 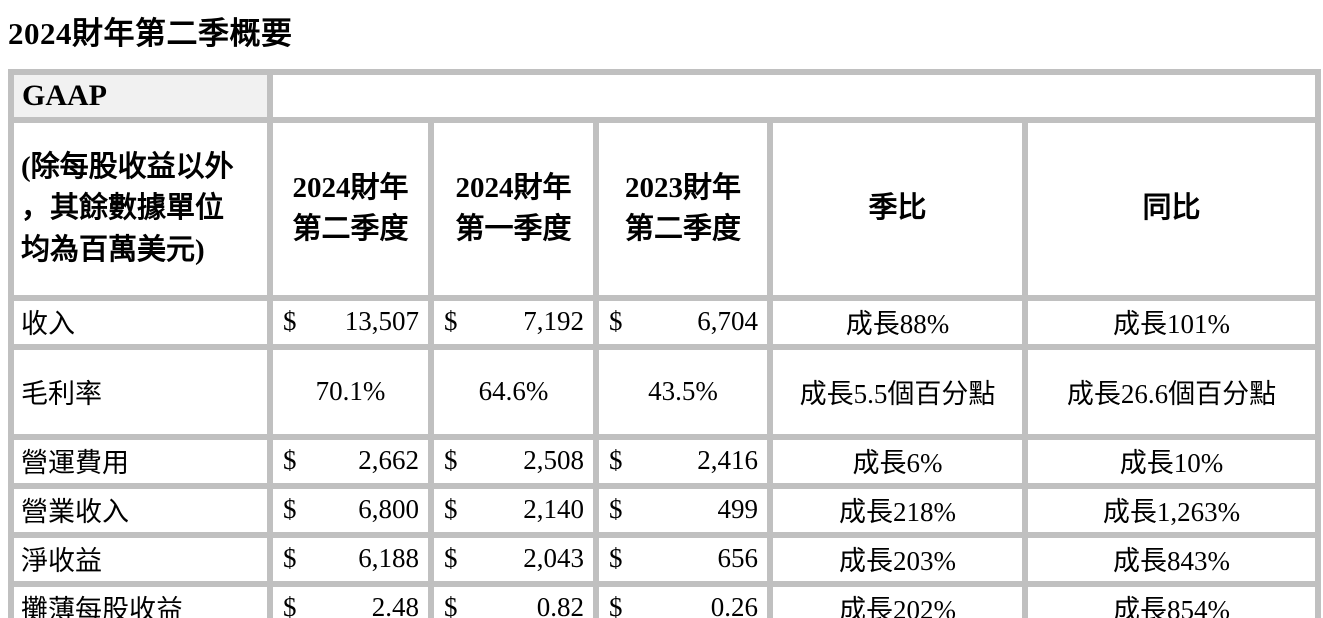 What do you see at coordinates (513, 461) in the screenshot?
I see `cell-opex-q1-fy2024: $2,508` at bounding box center [513, 461].